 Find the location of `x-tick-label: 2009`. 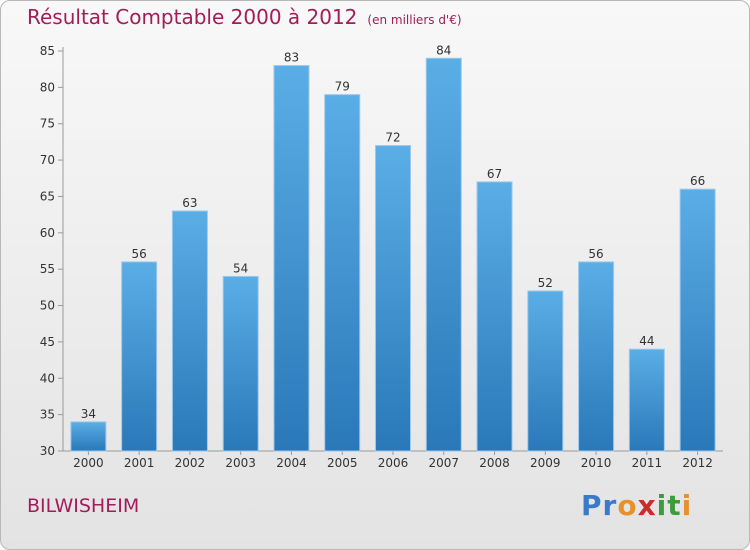

x-tick-label: 2009 is located at coordinates (545, 463).